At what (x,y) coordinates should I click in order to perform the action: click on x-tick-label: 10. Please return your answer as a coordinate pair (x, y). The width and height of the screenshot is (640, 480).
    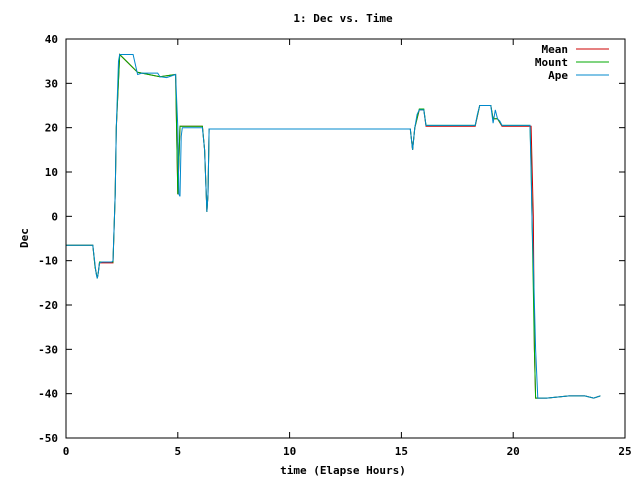
    Looking at the image, I should click on (289, 451).